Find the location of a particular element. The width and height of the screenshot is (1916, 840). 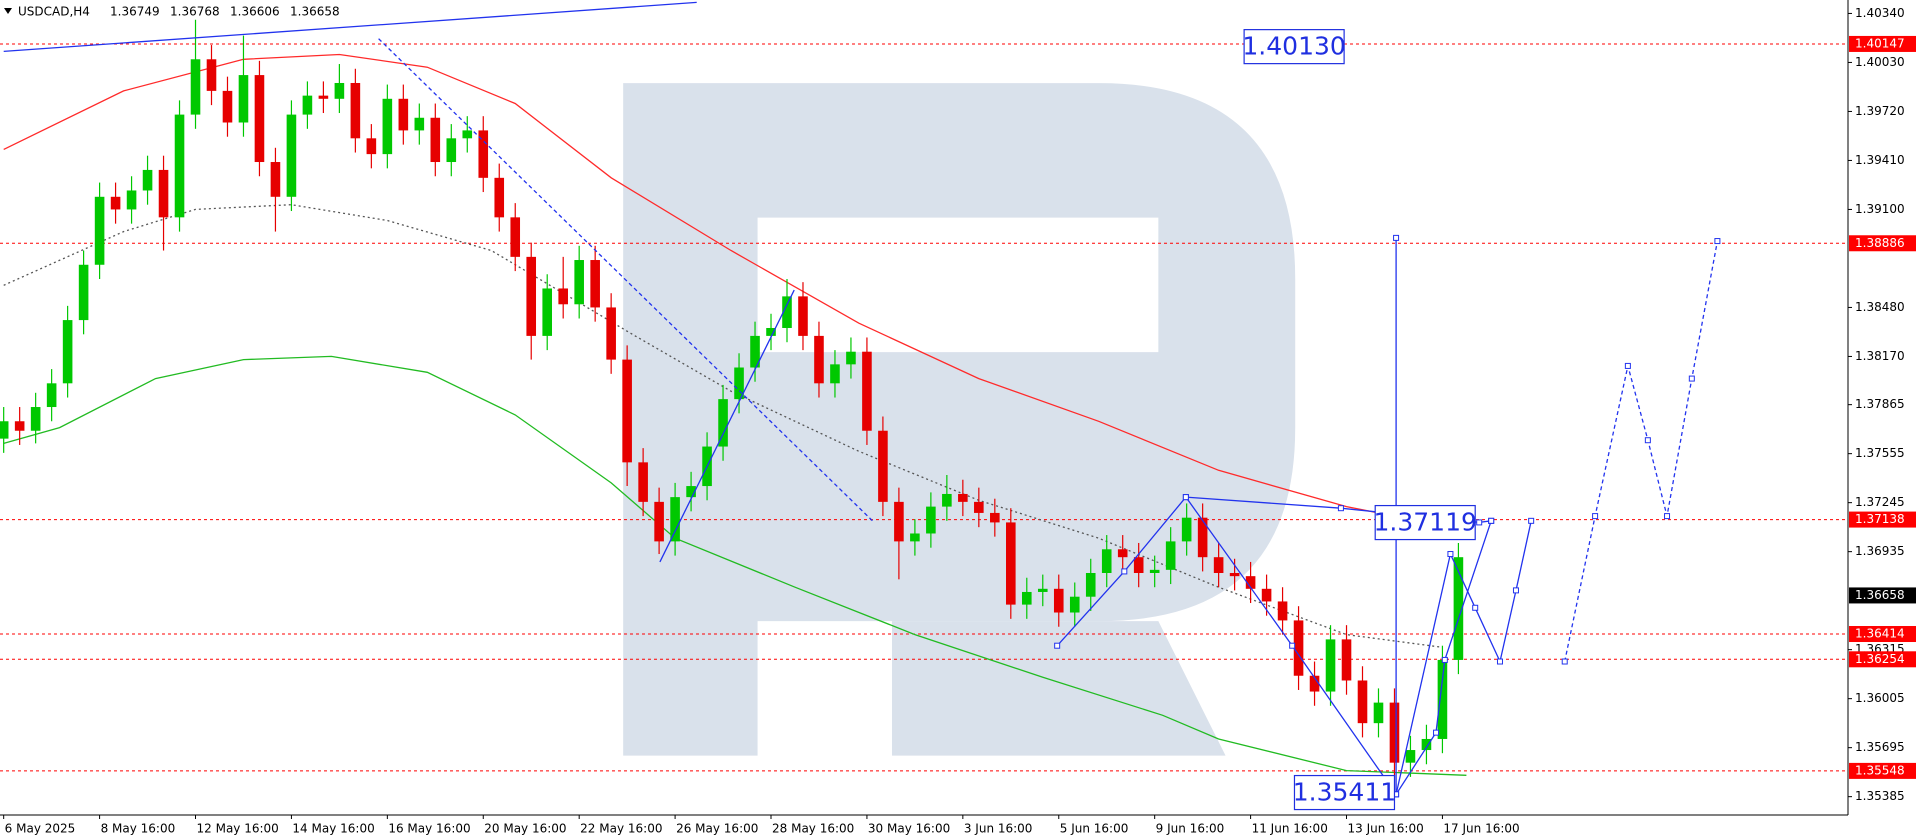

annotation-label: 1.35411 is located at coordinates (1344, 792).